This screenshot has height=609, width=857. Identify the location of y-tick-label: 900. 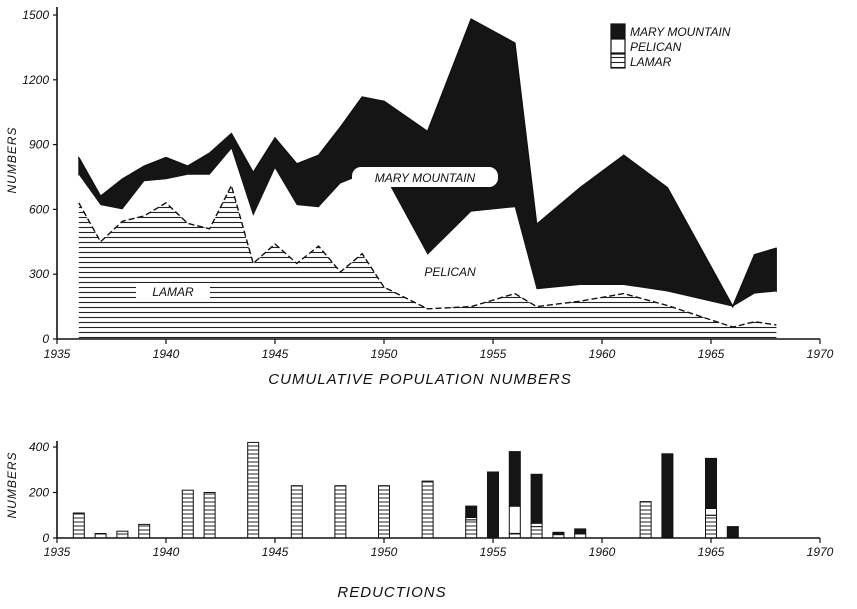
(39, 145).